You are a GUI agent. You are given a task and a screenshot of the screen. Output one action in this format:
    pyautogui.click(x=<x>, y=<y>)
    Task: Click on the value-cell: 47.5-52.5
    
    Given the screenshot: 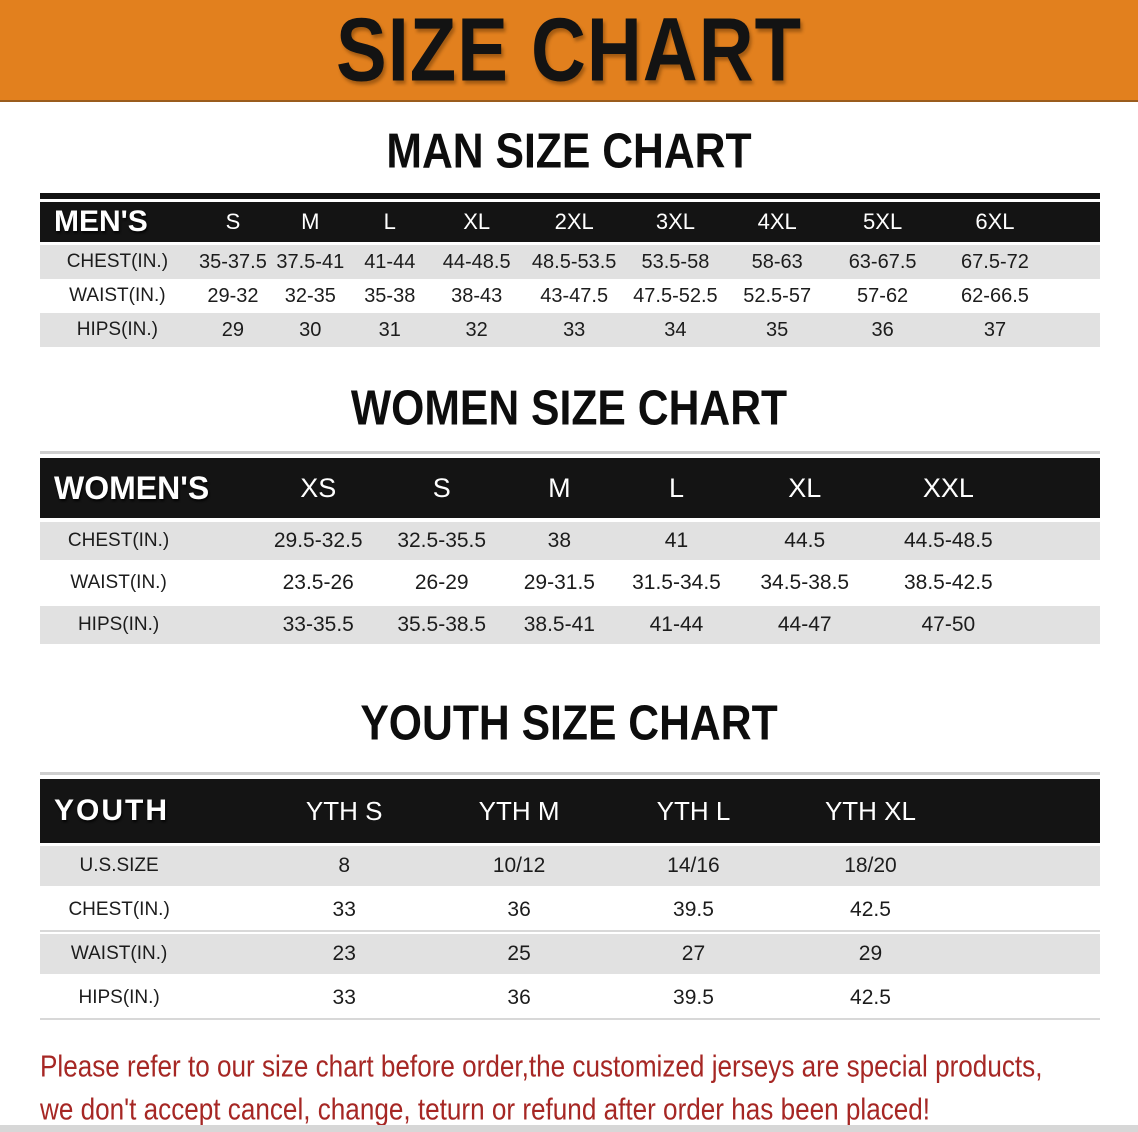 What is the action you would take?
    pyautogui.click(x=675, y=295)
    